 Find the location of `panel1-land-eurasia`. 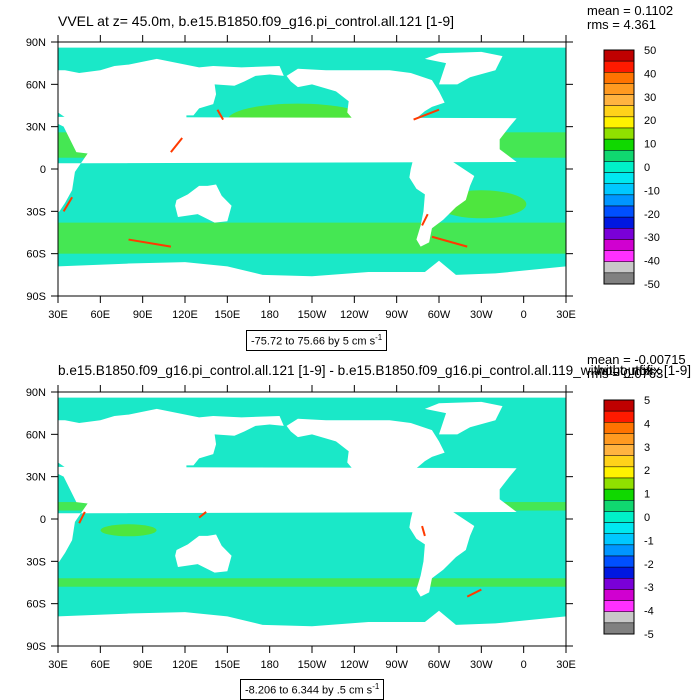

panel1-land-eurasia is located at coordinates (171, 108).